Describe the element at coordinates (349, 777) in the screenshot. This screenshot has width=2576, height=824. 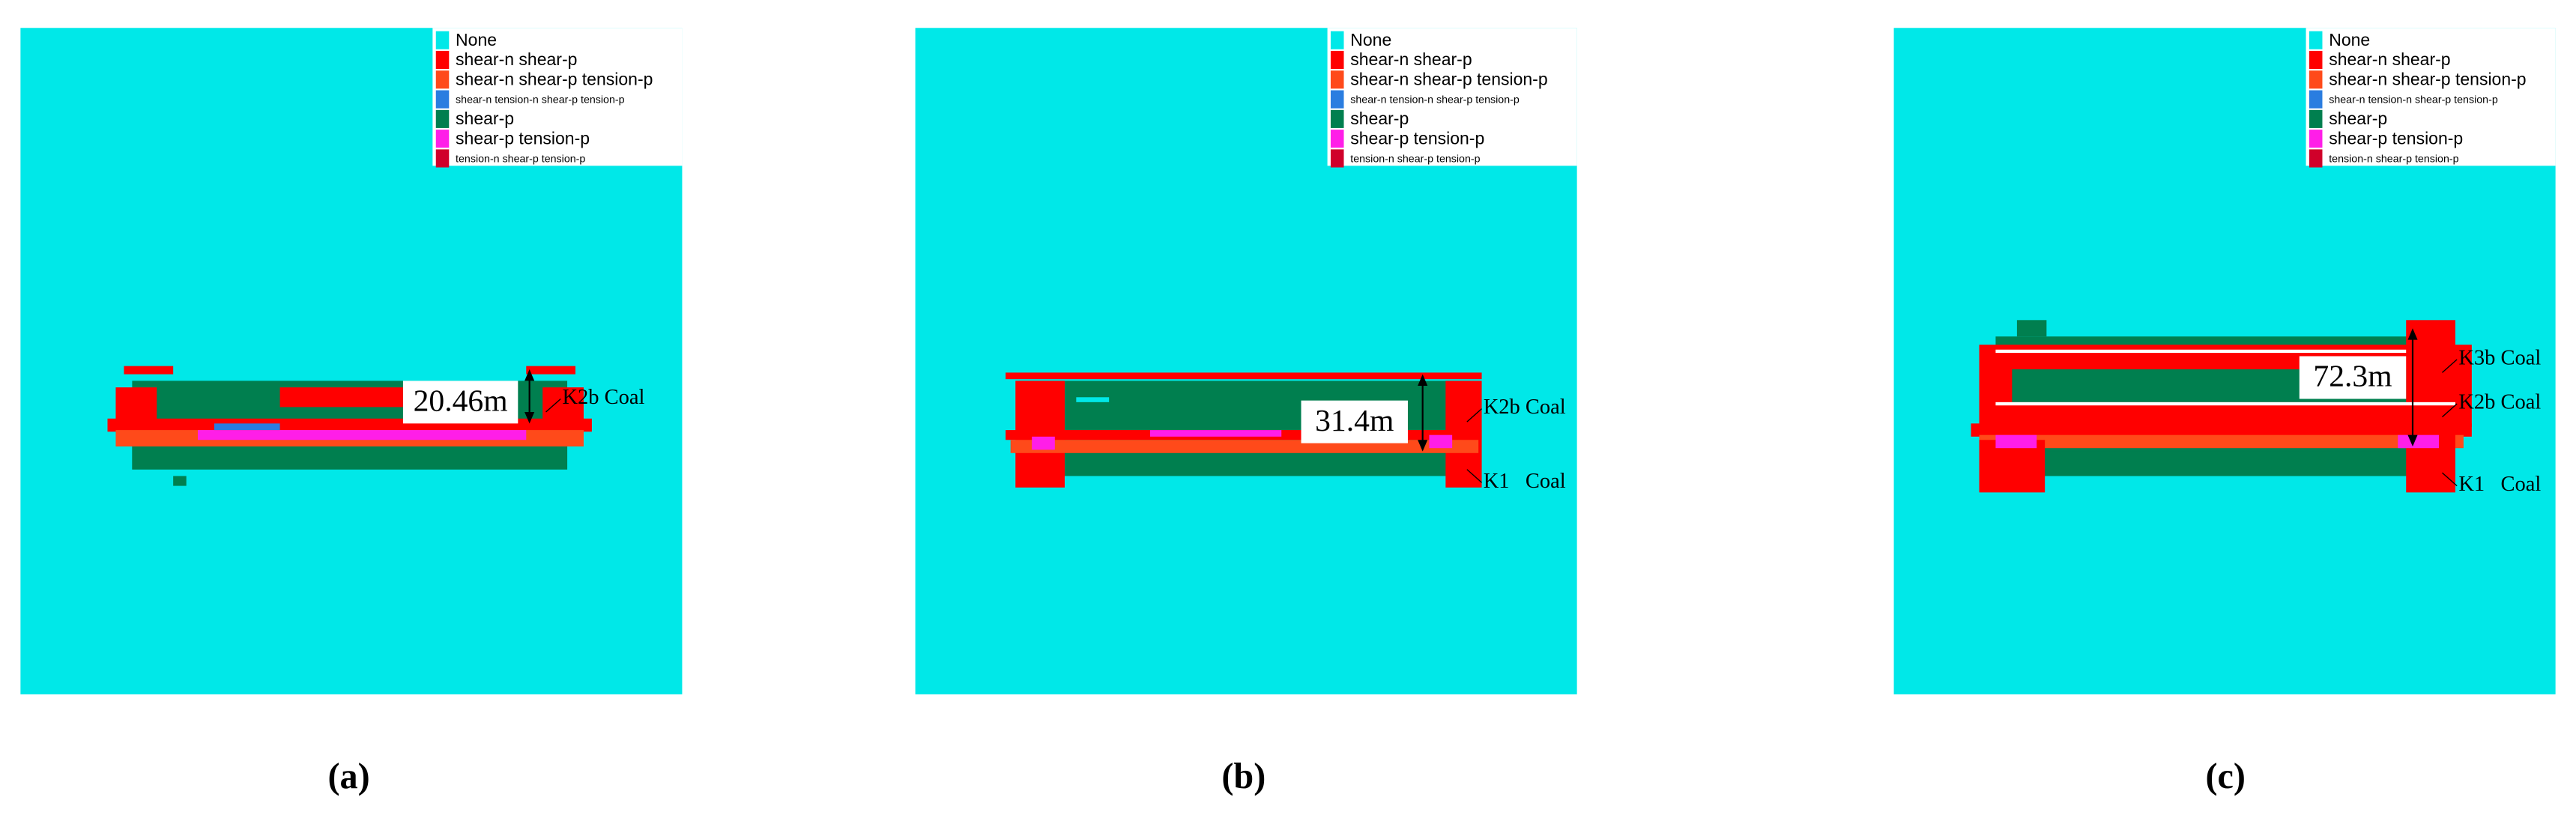
I see `panel-caption: (a)` at that location.